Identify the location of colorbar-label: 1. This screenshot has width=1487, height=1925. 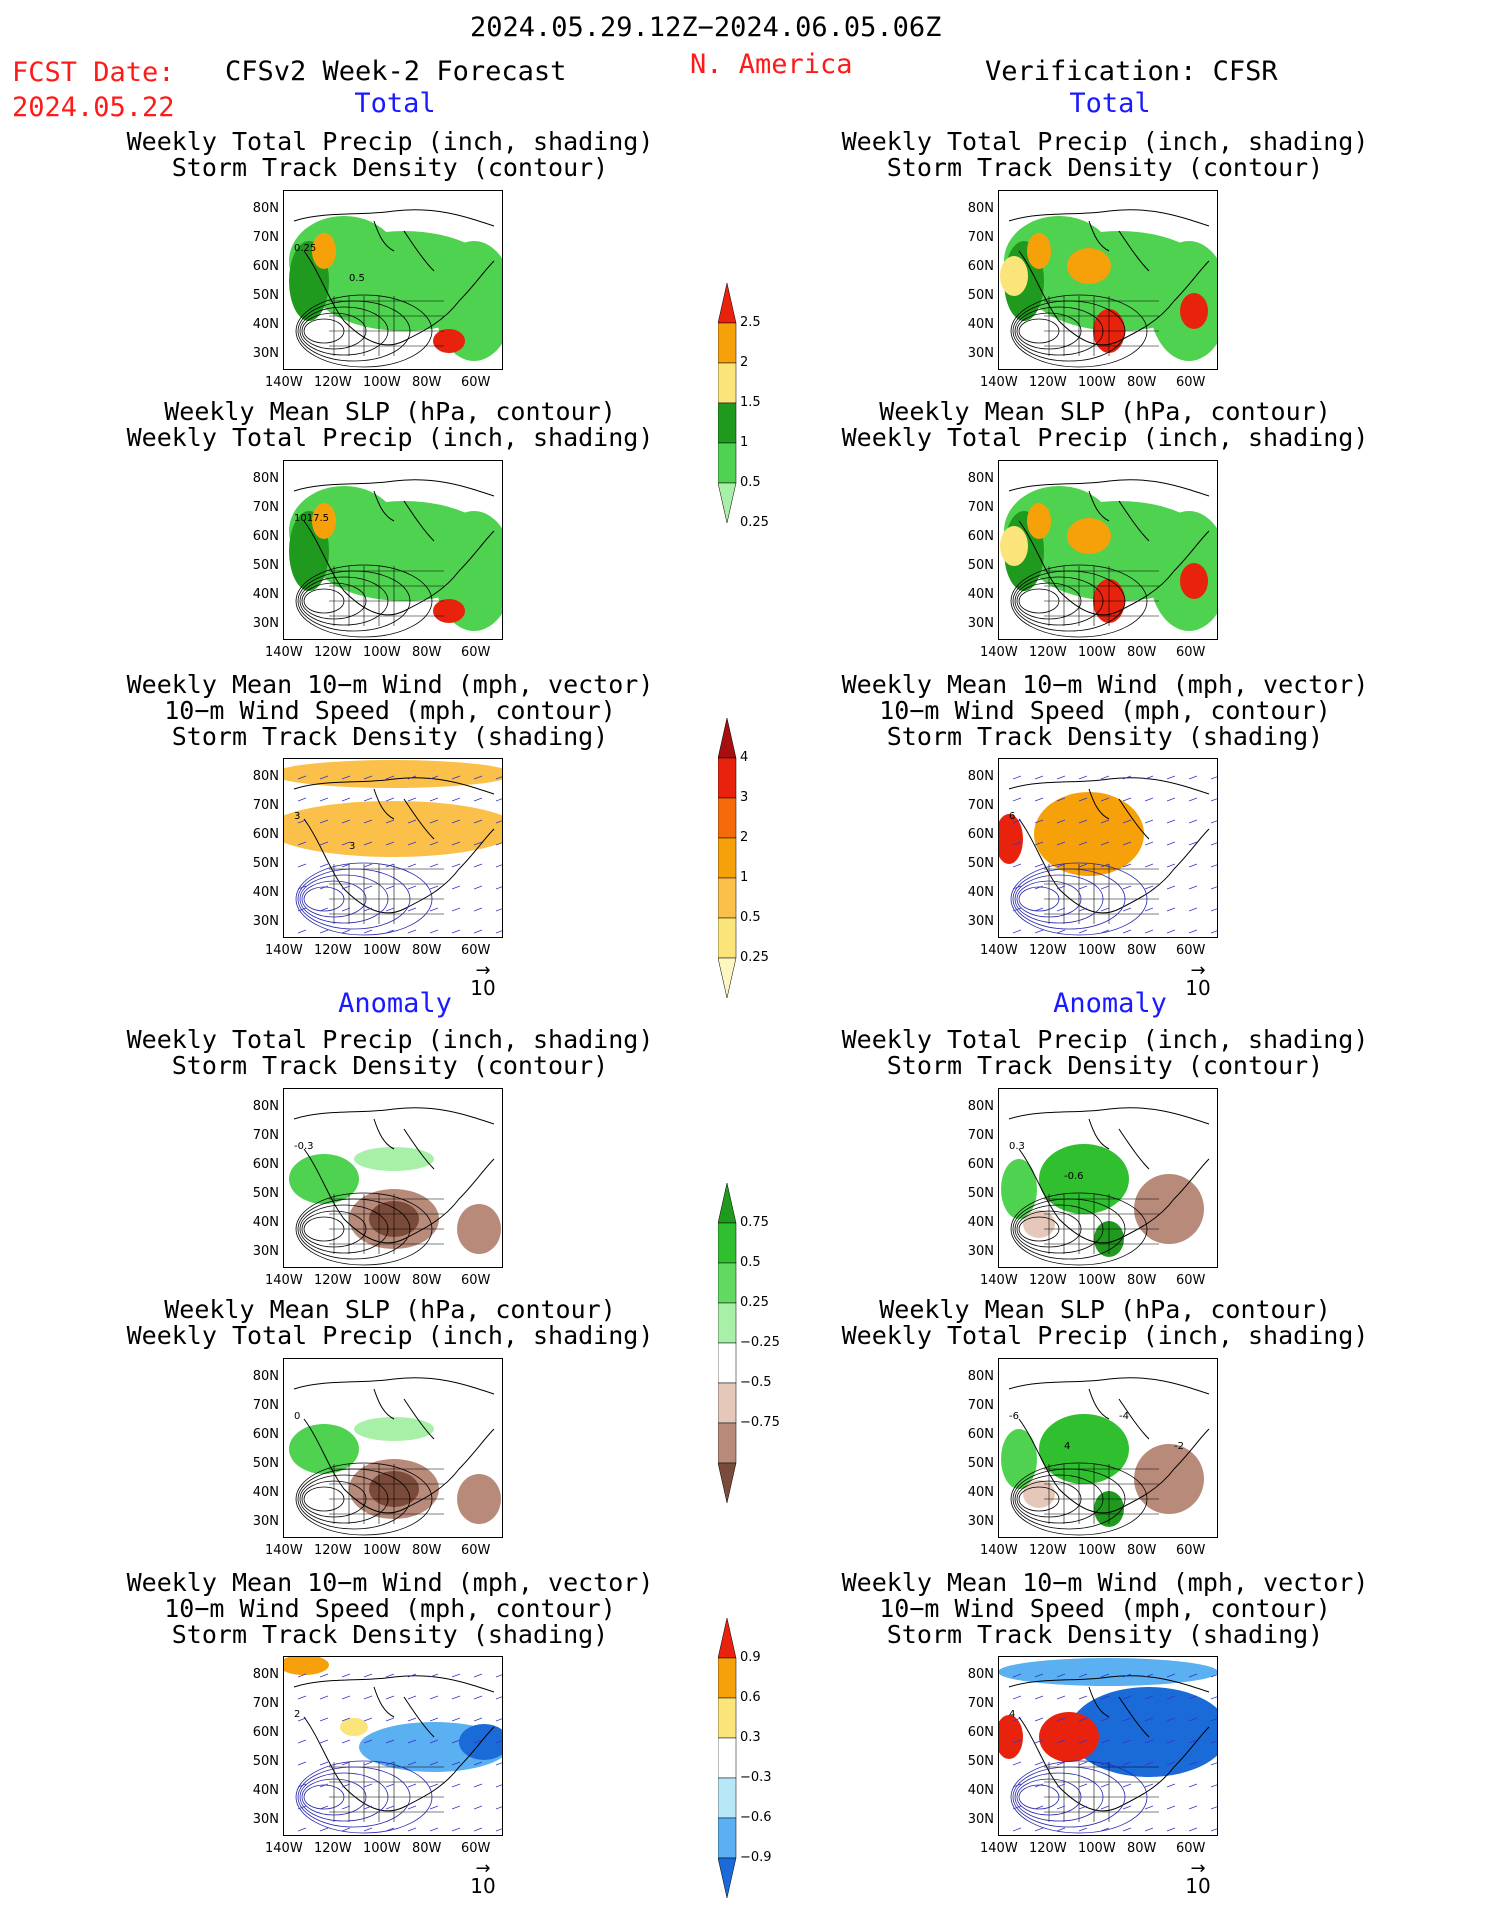
(744, 442).